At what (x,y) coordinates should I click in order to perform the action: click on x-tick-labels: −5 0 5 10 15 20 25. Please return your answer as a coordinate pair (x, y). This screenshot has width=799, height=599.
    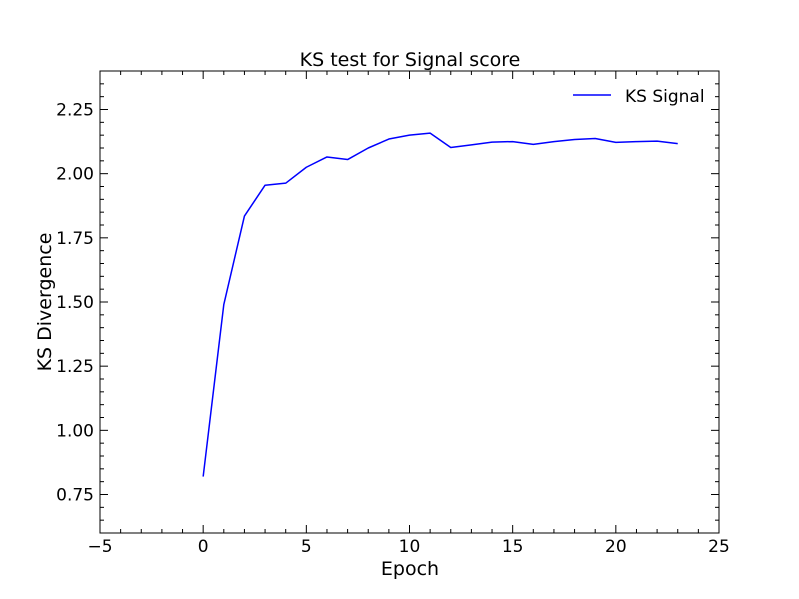
    Looking at the image, I should click on (408, 547).